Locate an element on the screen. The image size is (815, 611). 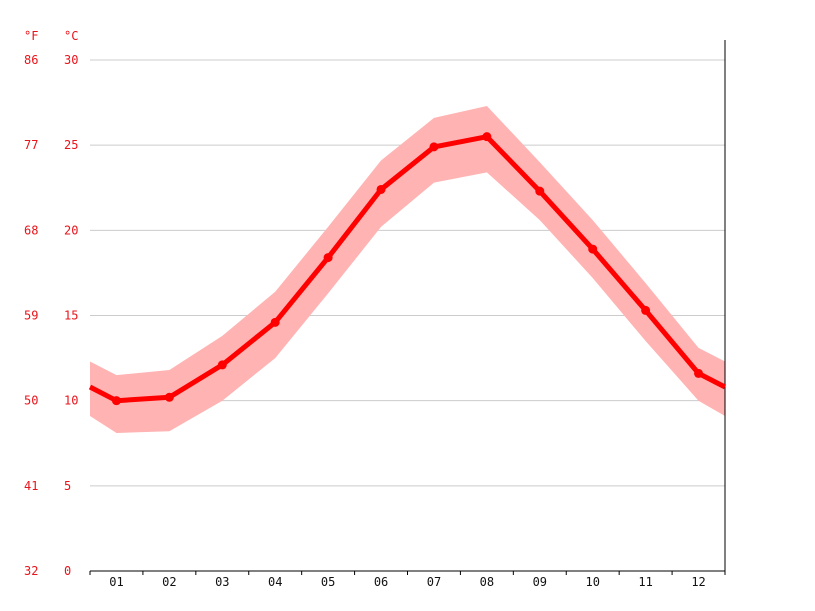
x-tick-label: 02 is located at coordinates (169, 582).